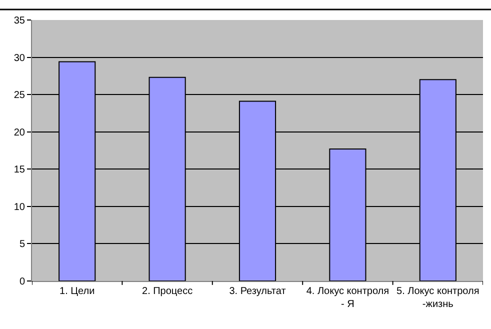  What do you see at coordinates (20, 58) in the screenshot?
I see `y-tick-label: 30` at bounding box center [20, 58].